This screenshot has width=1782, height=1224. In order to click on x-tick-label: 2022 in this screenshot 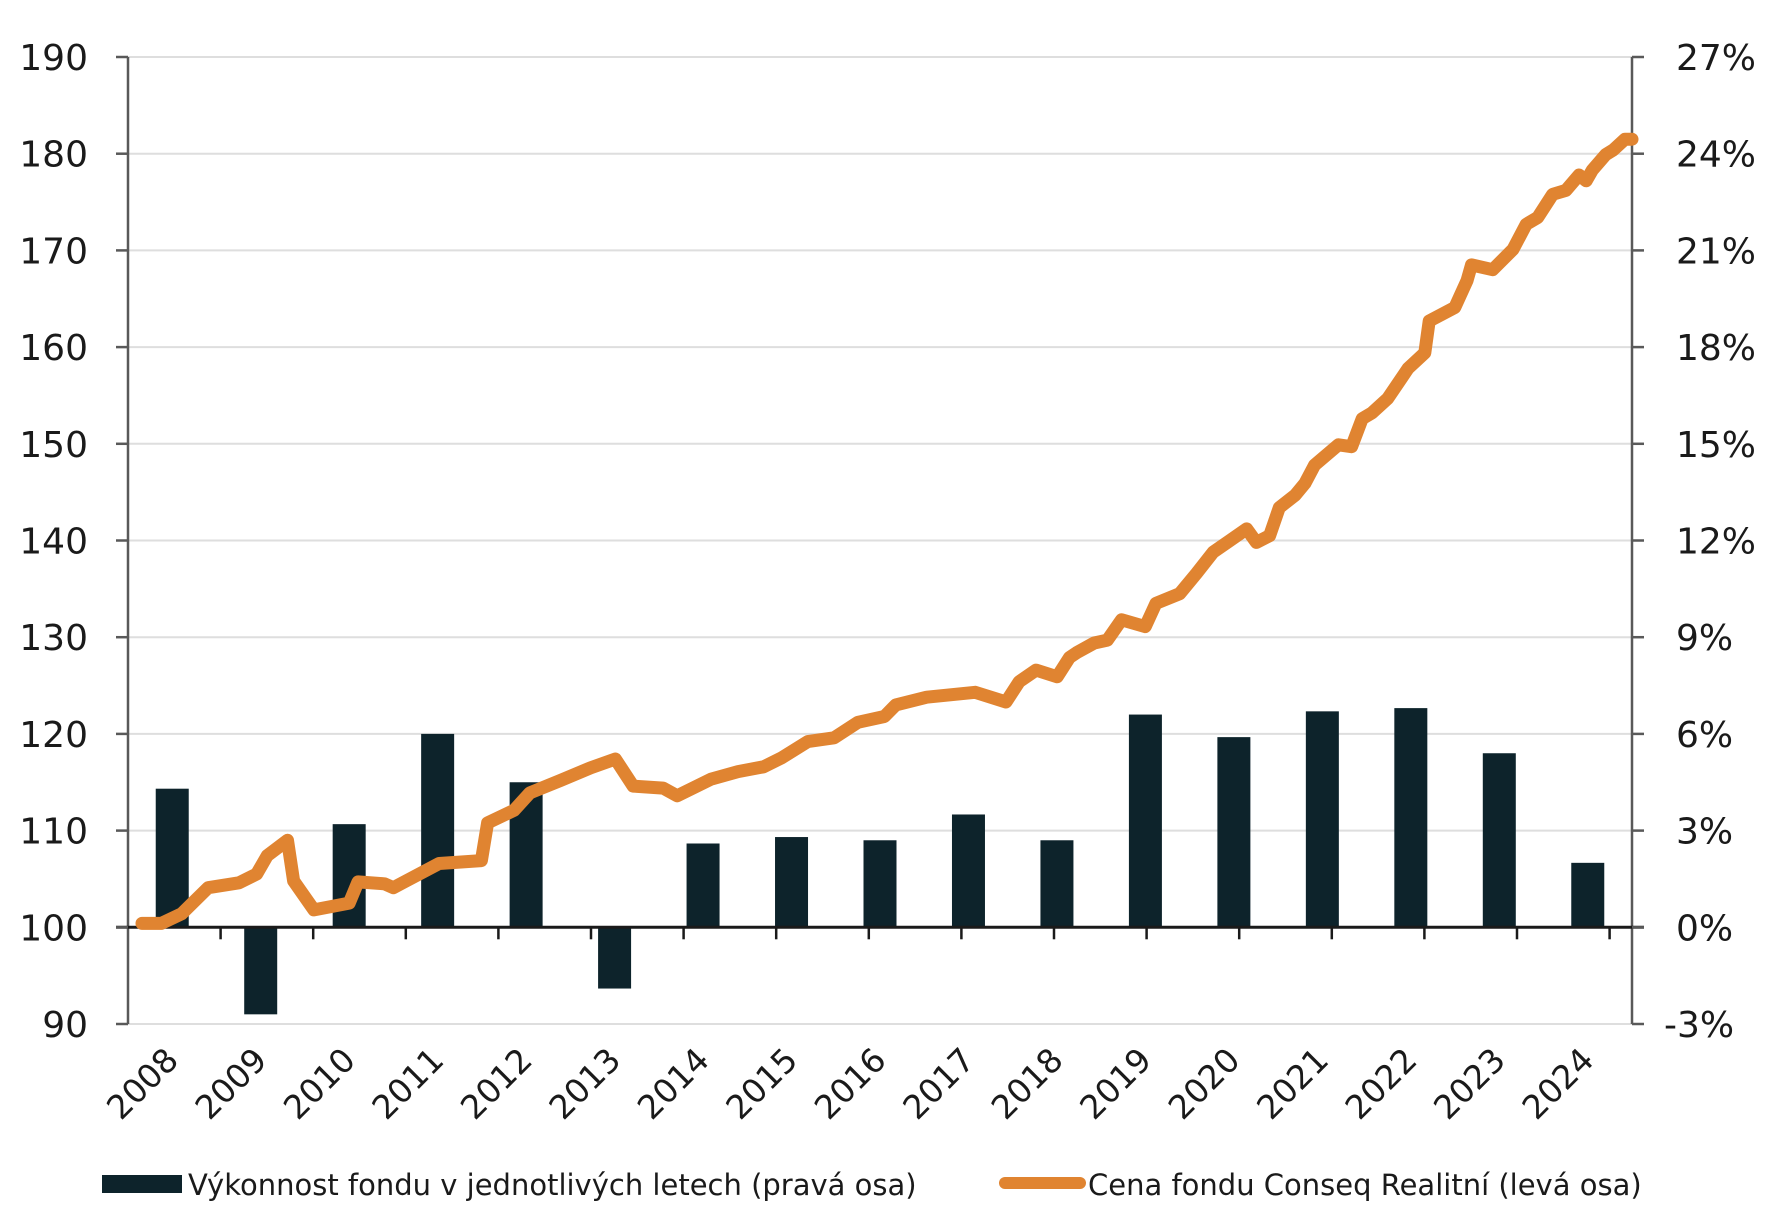, I will do `click(1381, 1083)`.